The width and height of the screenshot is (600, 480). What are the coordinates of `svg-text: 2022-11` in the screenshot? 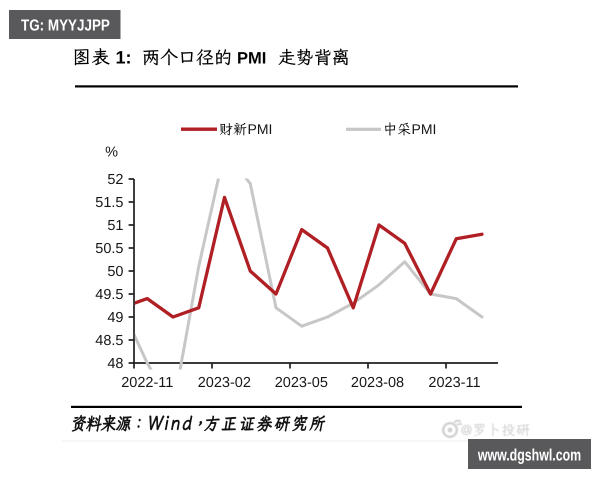 It's located at (147, 383).